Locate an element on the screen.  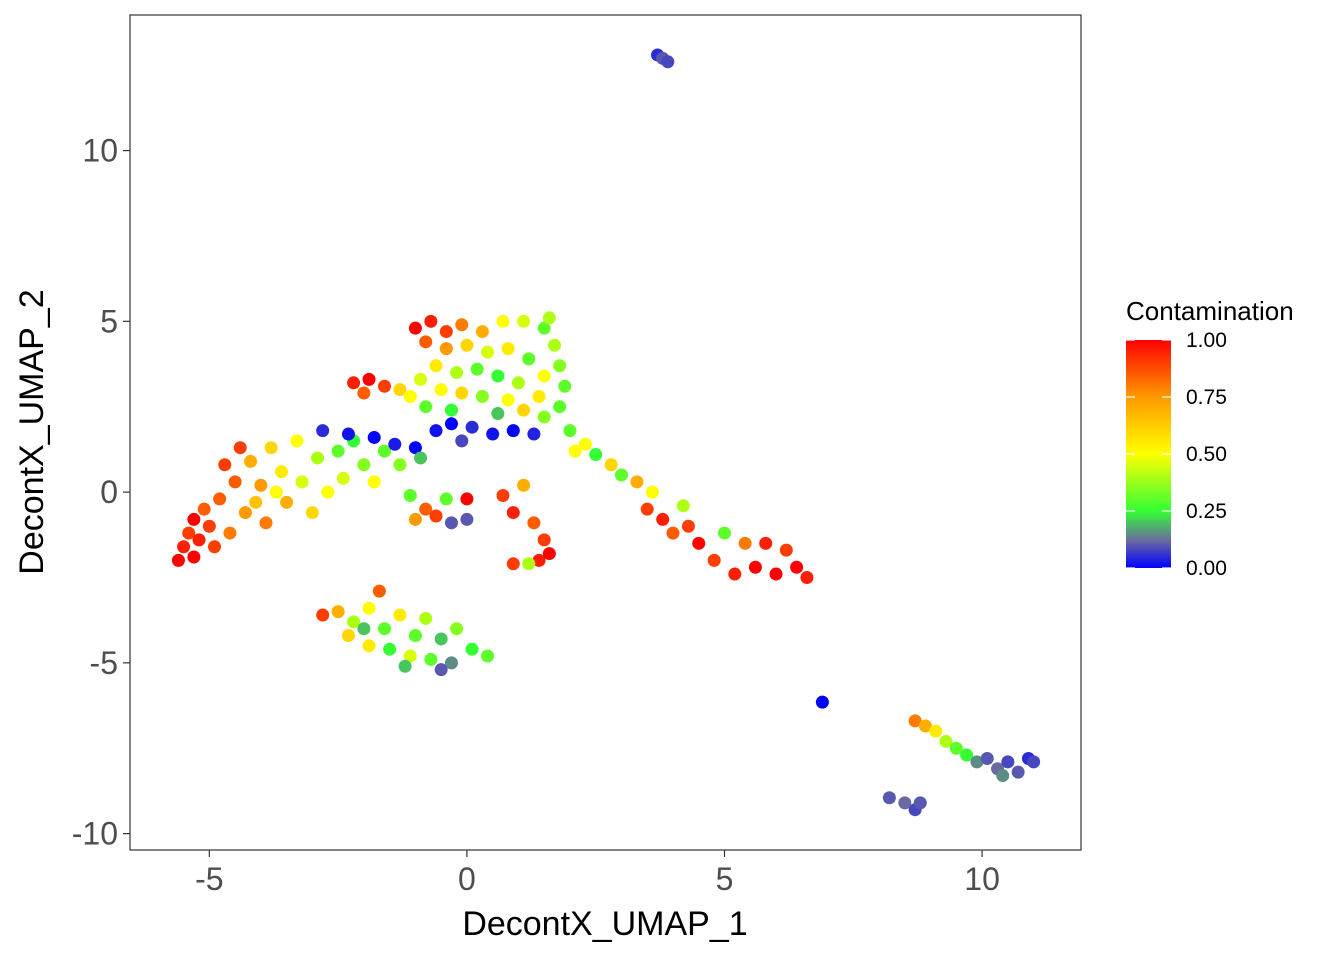
colorbar-tick-label: 0.00 is located at coordinates (1206, 568).